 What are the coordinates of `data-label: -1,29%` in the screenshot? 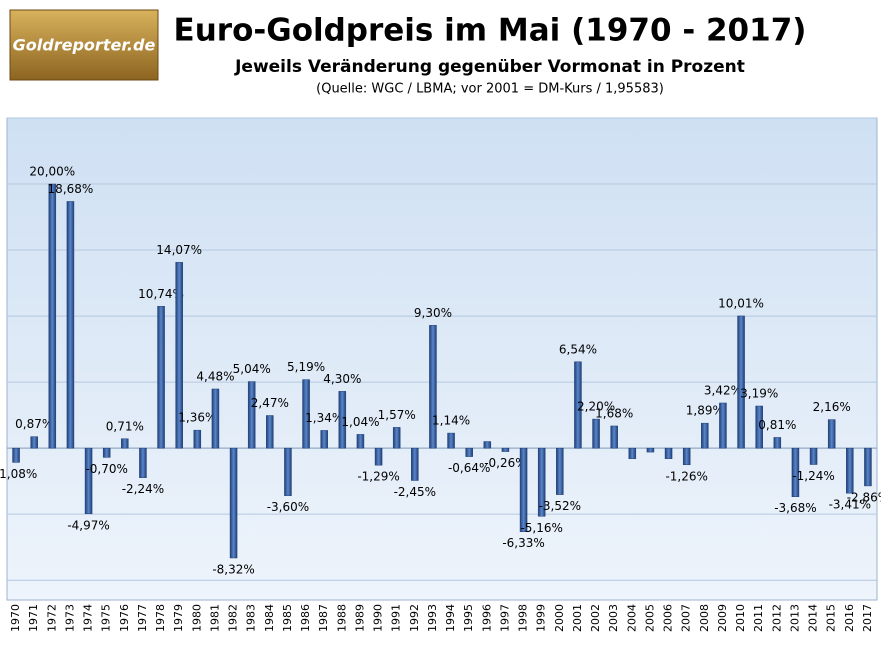 It's located at (378, 477).